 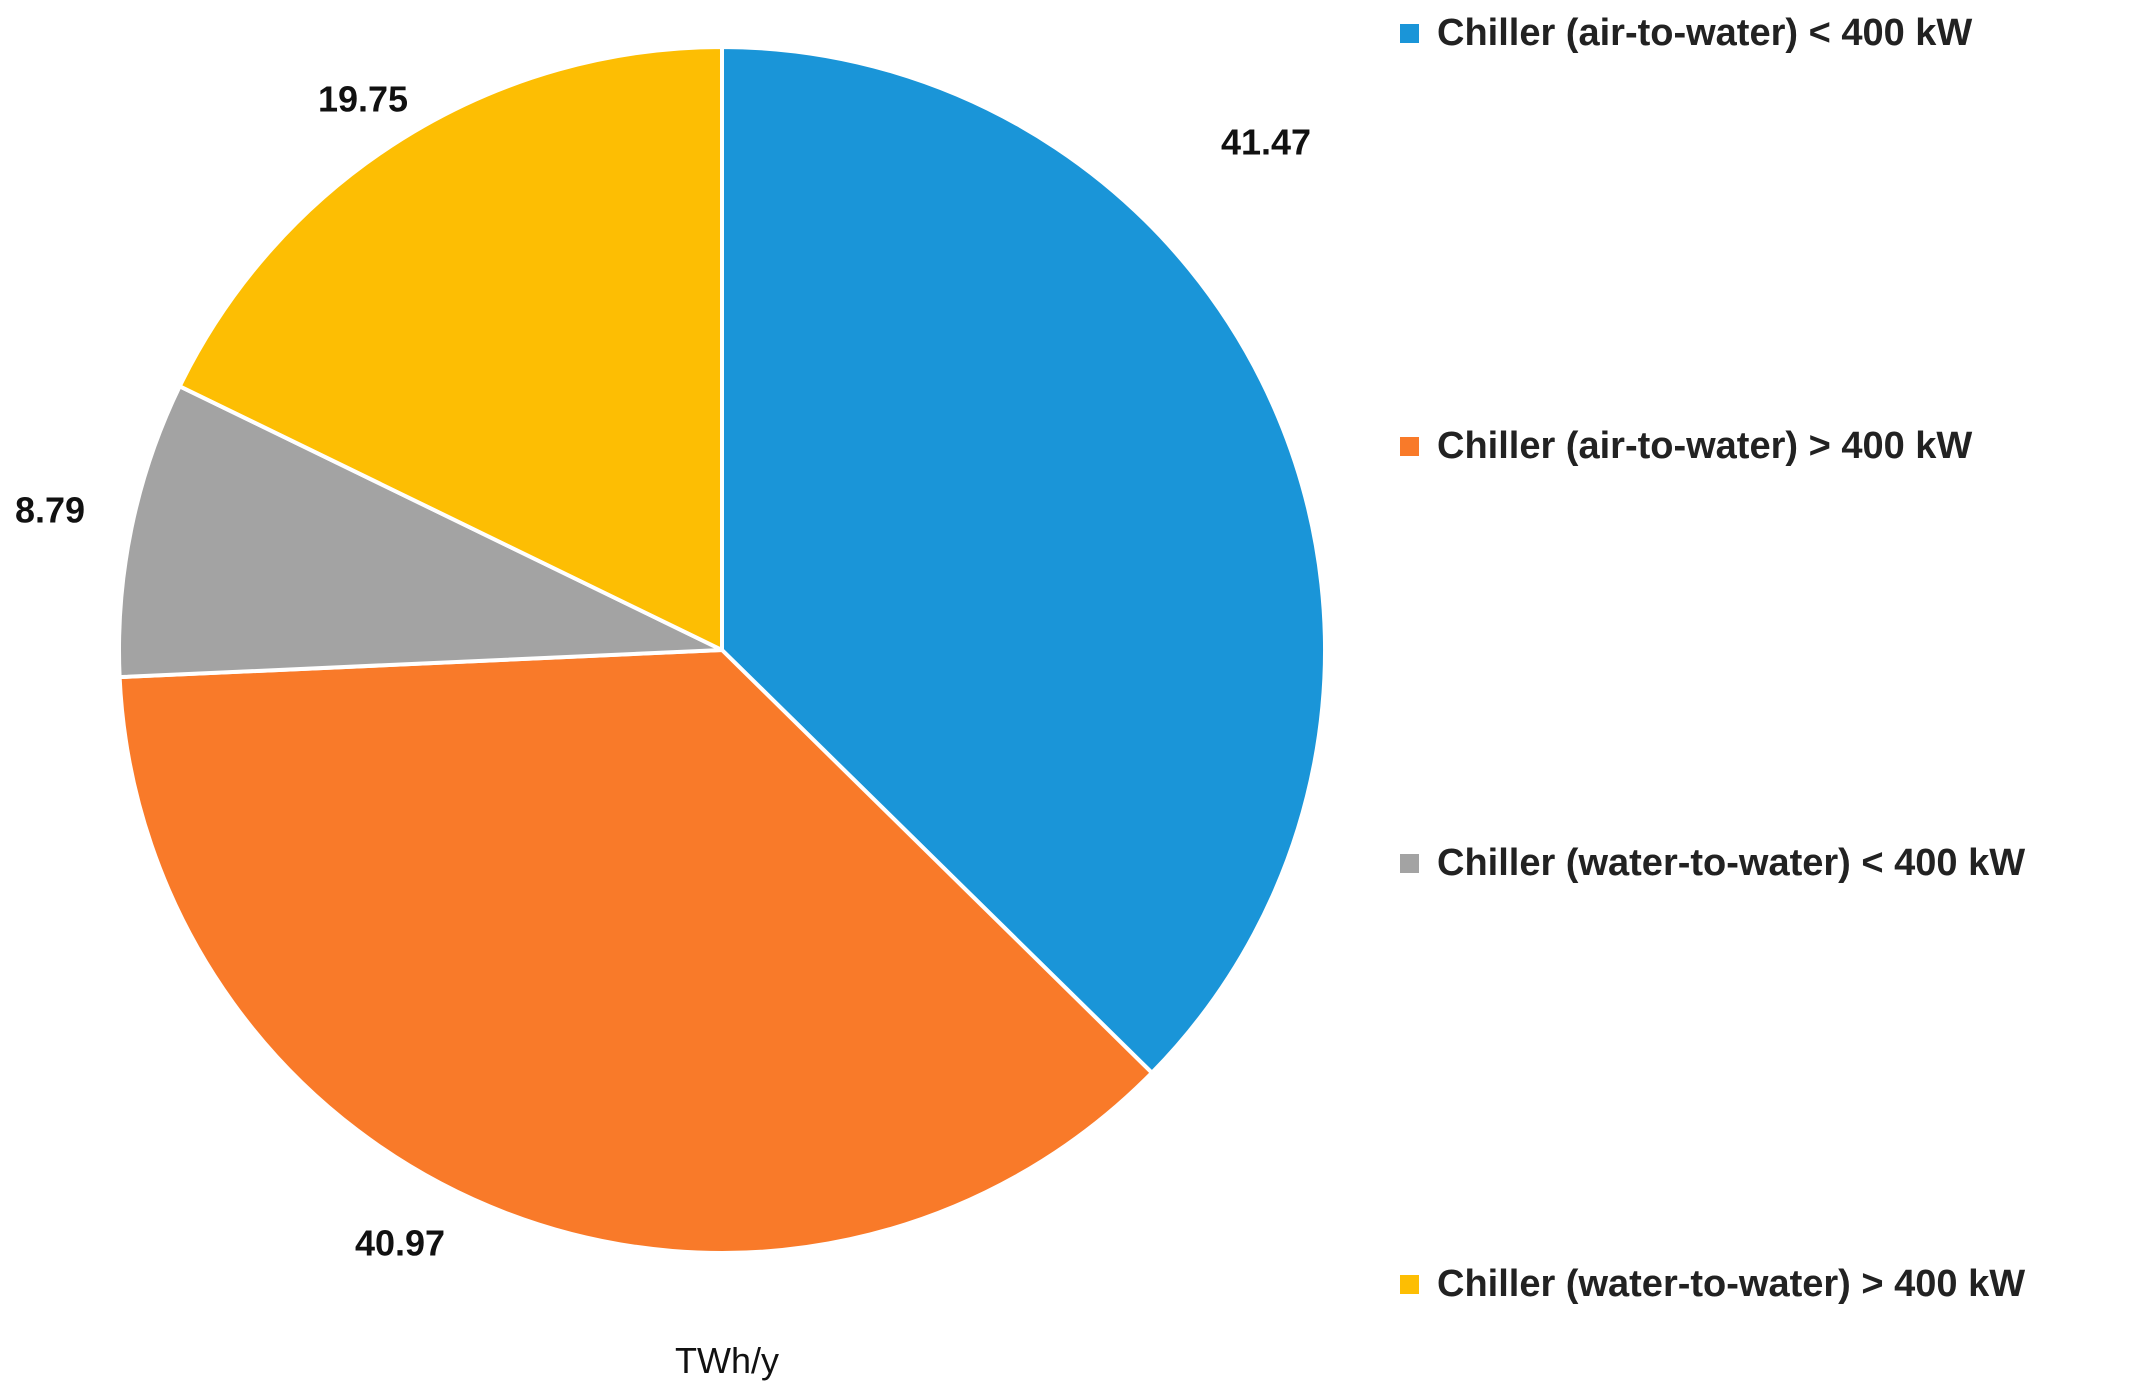 I want to click on unit-label: TWh/y, so click(x=727, y=1360).